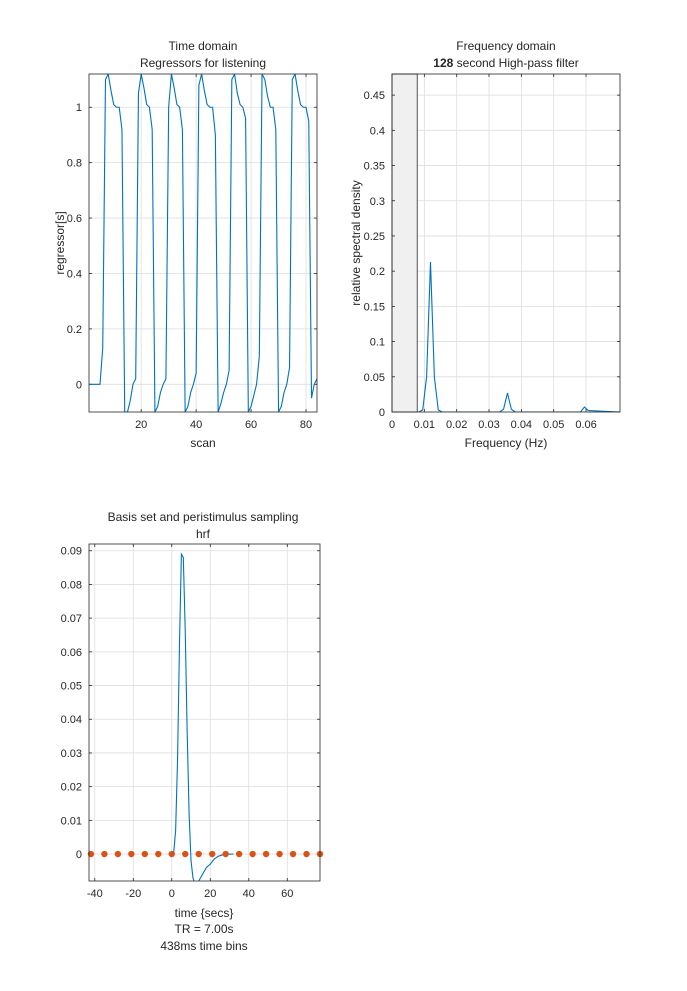 The image size is (687, 991). What do you see at coordinates (202, 716) in the screenshot?
I see `basis-set-series-line` at bounding box center [202, 716].